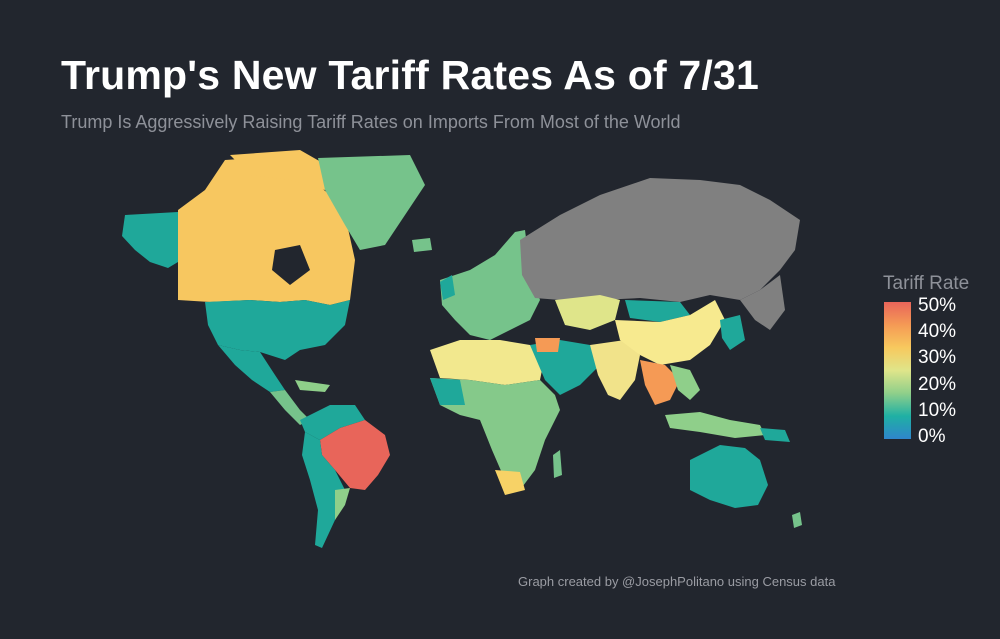 The image size is (1000, 639). I want to click on mongolia, so click(657, 311).